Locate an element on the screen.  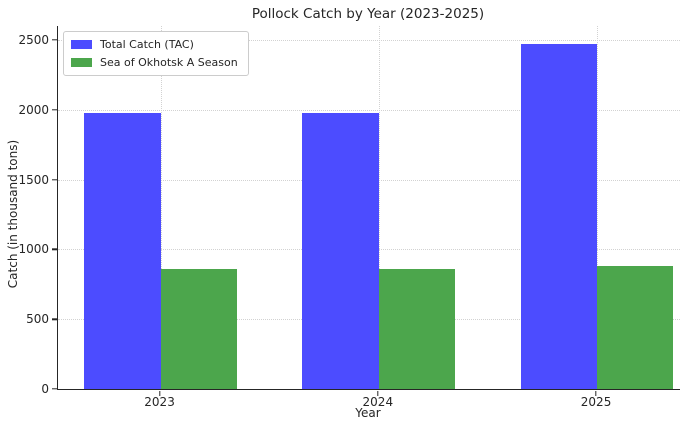
x-tick-label: 2024 is located at coordinates (378, 402).